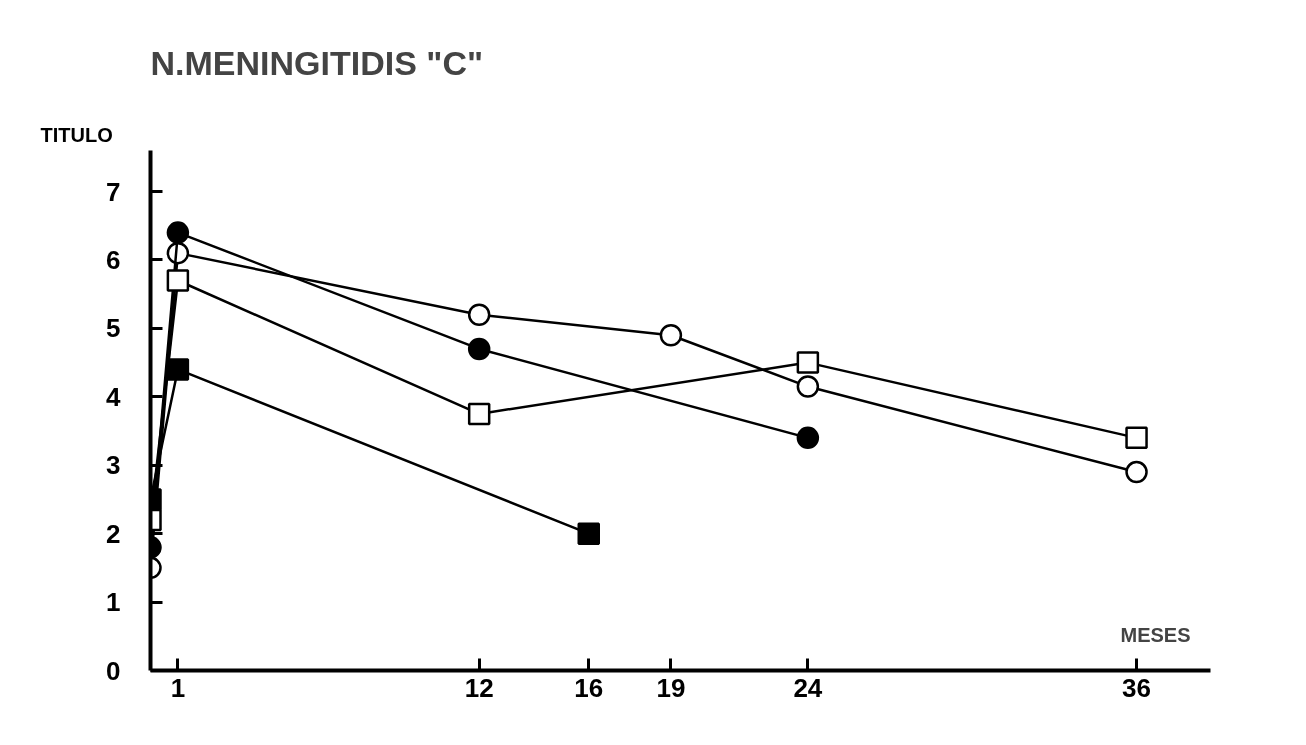  Describe the element at coordinates (113, 191) in the screenshot. I see `y-tick-label: 7` at that location.